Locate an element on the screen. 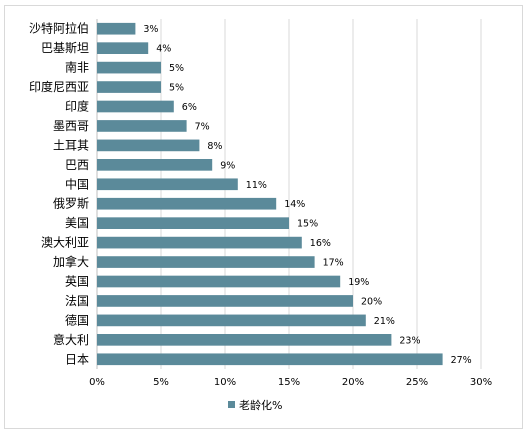 Image resolution: width=529 pixels, height=436 pixels. category-label: 中国 is located at coordinates (77, 183).